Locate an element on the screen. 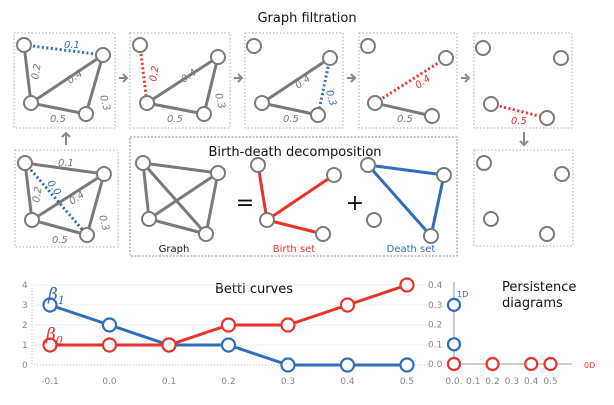 The height and width of the screenshot is (405, 614). betti-title: Betti curves is located at coordinates (254, 289).